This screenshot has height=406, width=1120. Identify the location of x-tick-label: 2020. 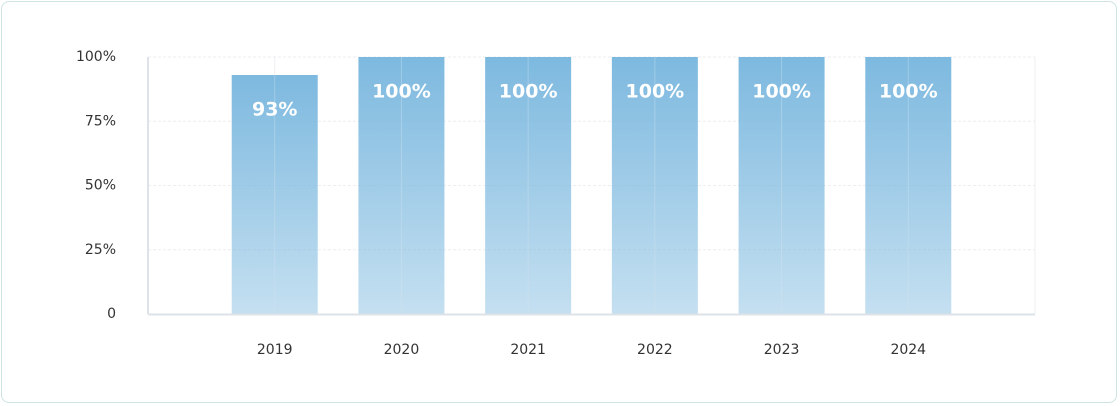
(402, 350).